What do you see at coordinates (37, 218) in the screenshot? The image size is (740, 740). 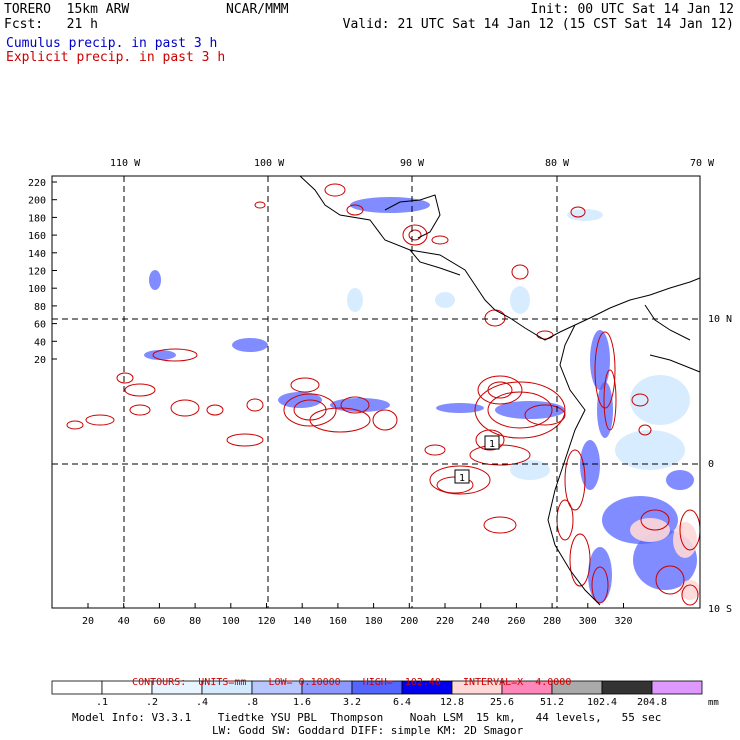 I see `y-tick-label: 180` at bounding box center [37, 218].